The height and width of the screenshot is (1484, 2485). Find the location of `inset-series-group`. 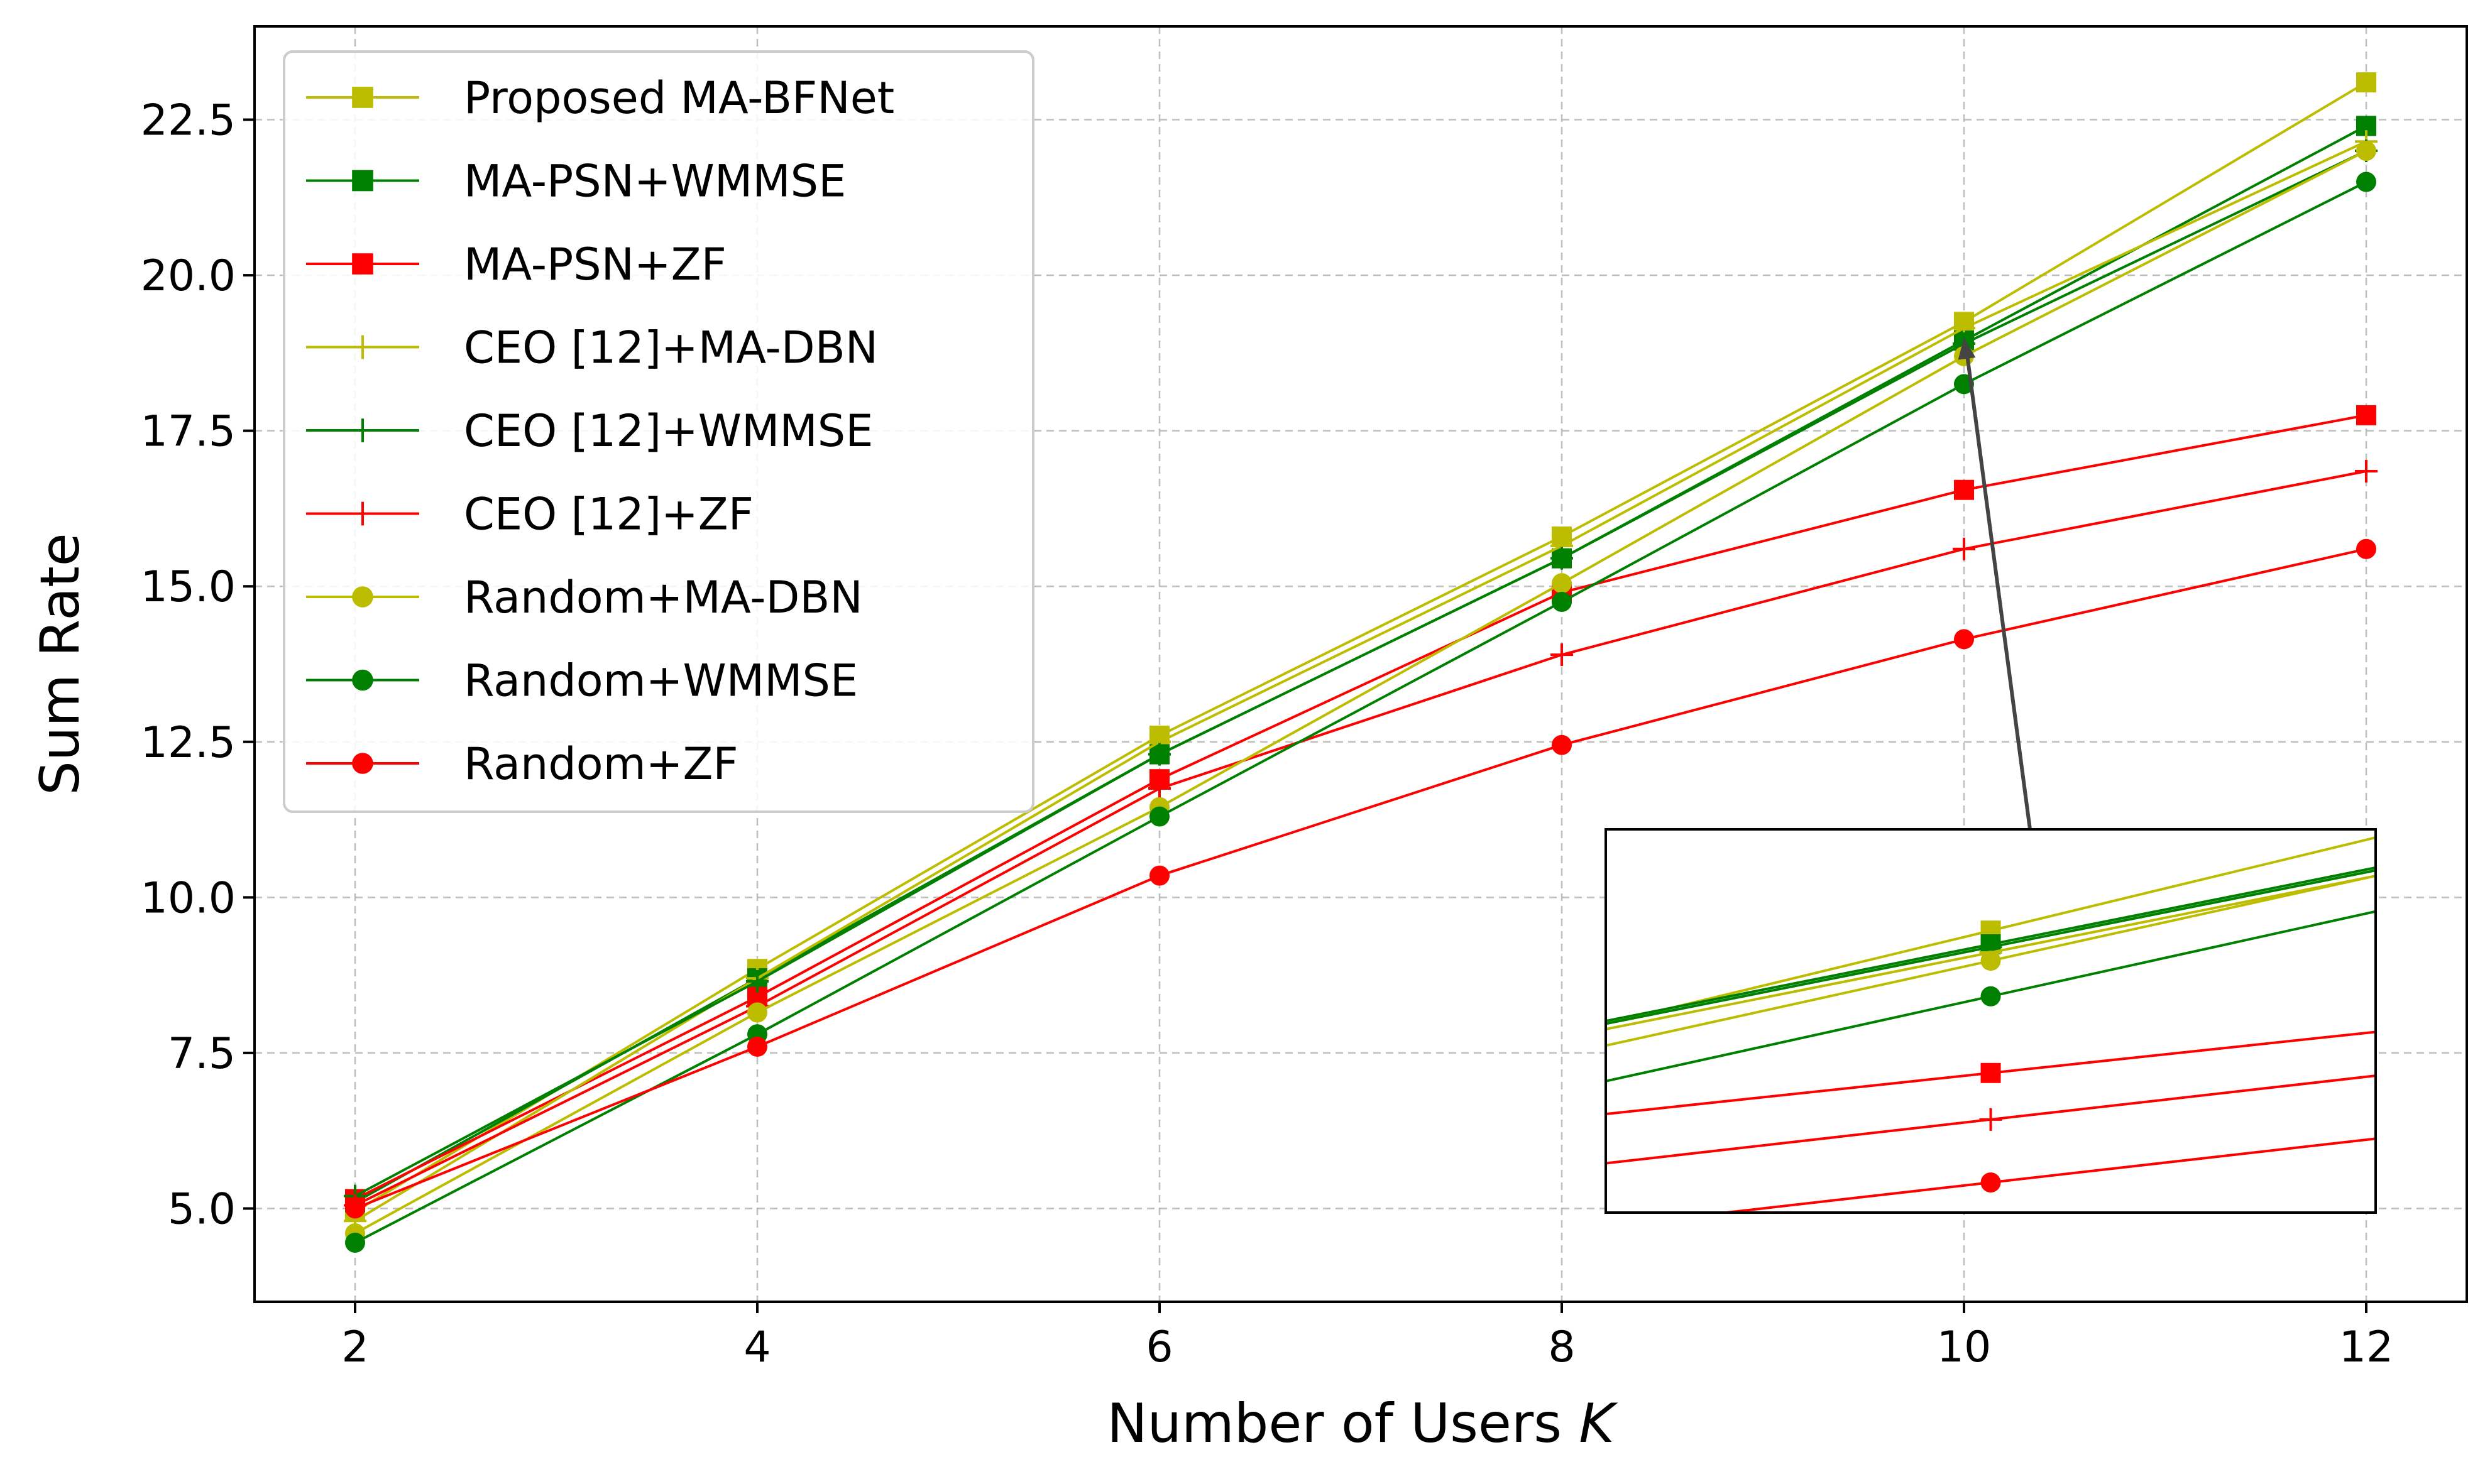

inset-series-group is located at coordinates (1991, 1024).